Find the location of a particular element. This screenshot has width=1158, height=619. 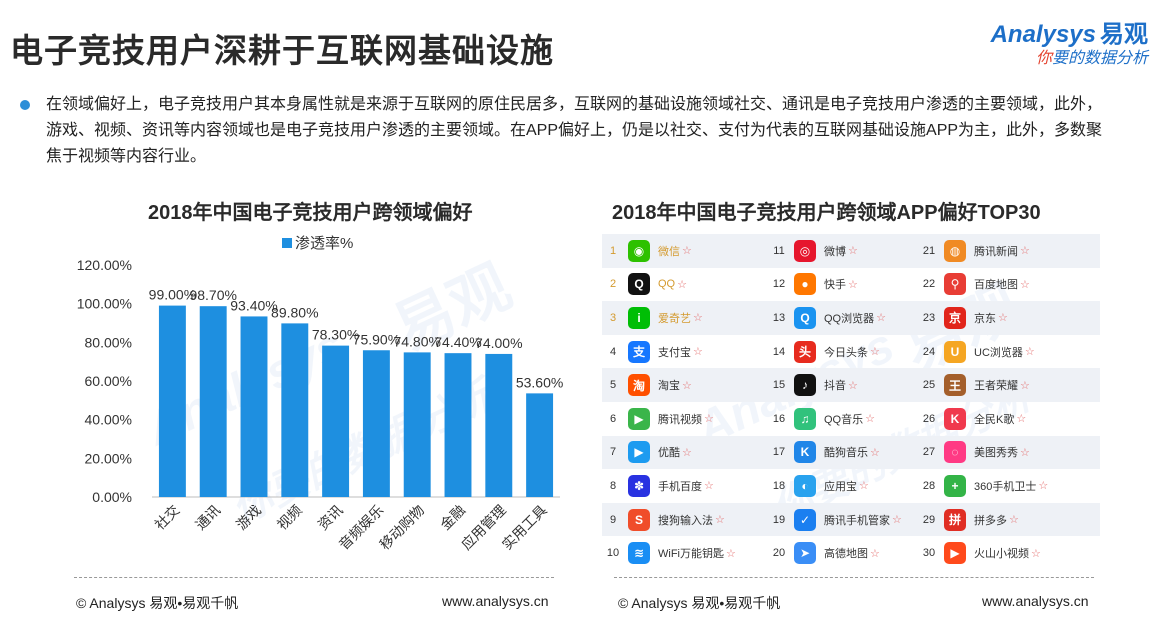

kuaishou-icon: ● is located at coordinates (805, 284).